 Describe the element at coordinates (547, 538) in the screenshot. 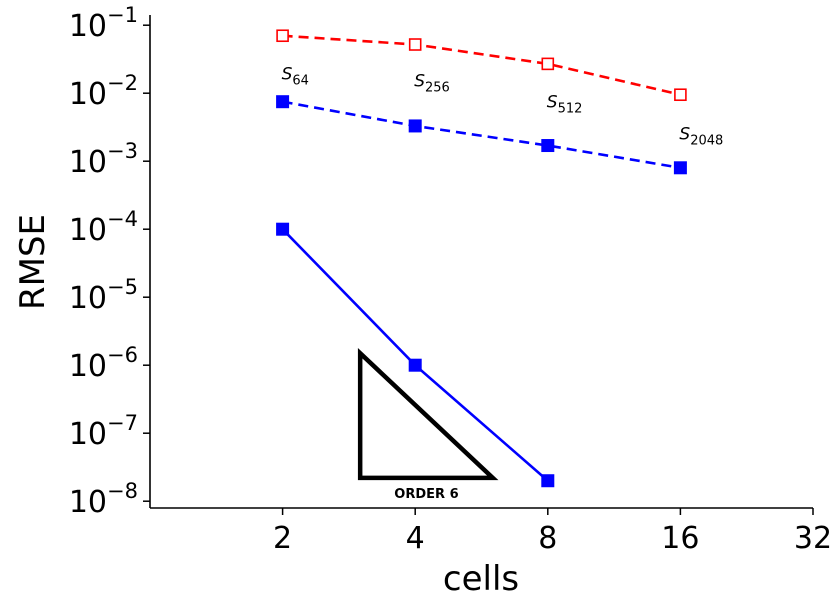

I see `x-tick-label: 8` at that location.